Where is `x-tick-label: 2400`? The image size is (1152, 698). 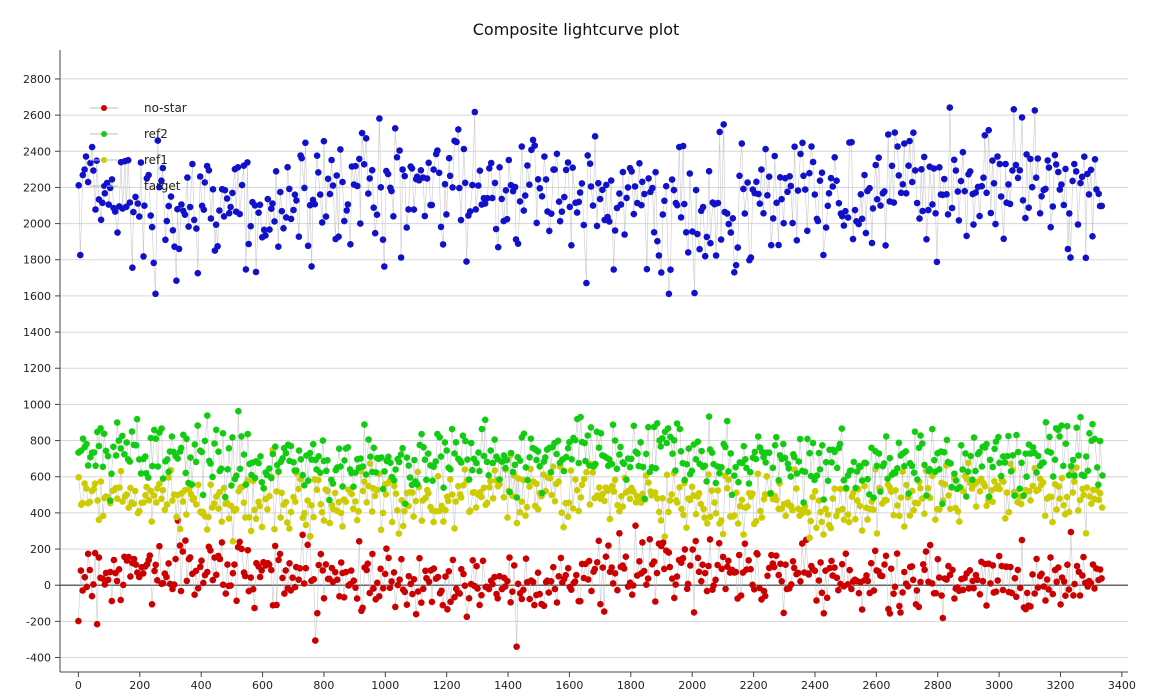 x-tick-label: 2400 is located at coordinates (815, 685).